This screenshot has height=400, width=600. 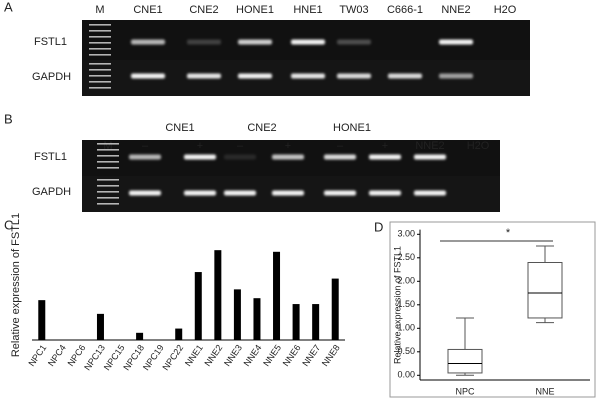 I want to click on panel-label: C, so click(x=8, y=224).